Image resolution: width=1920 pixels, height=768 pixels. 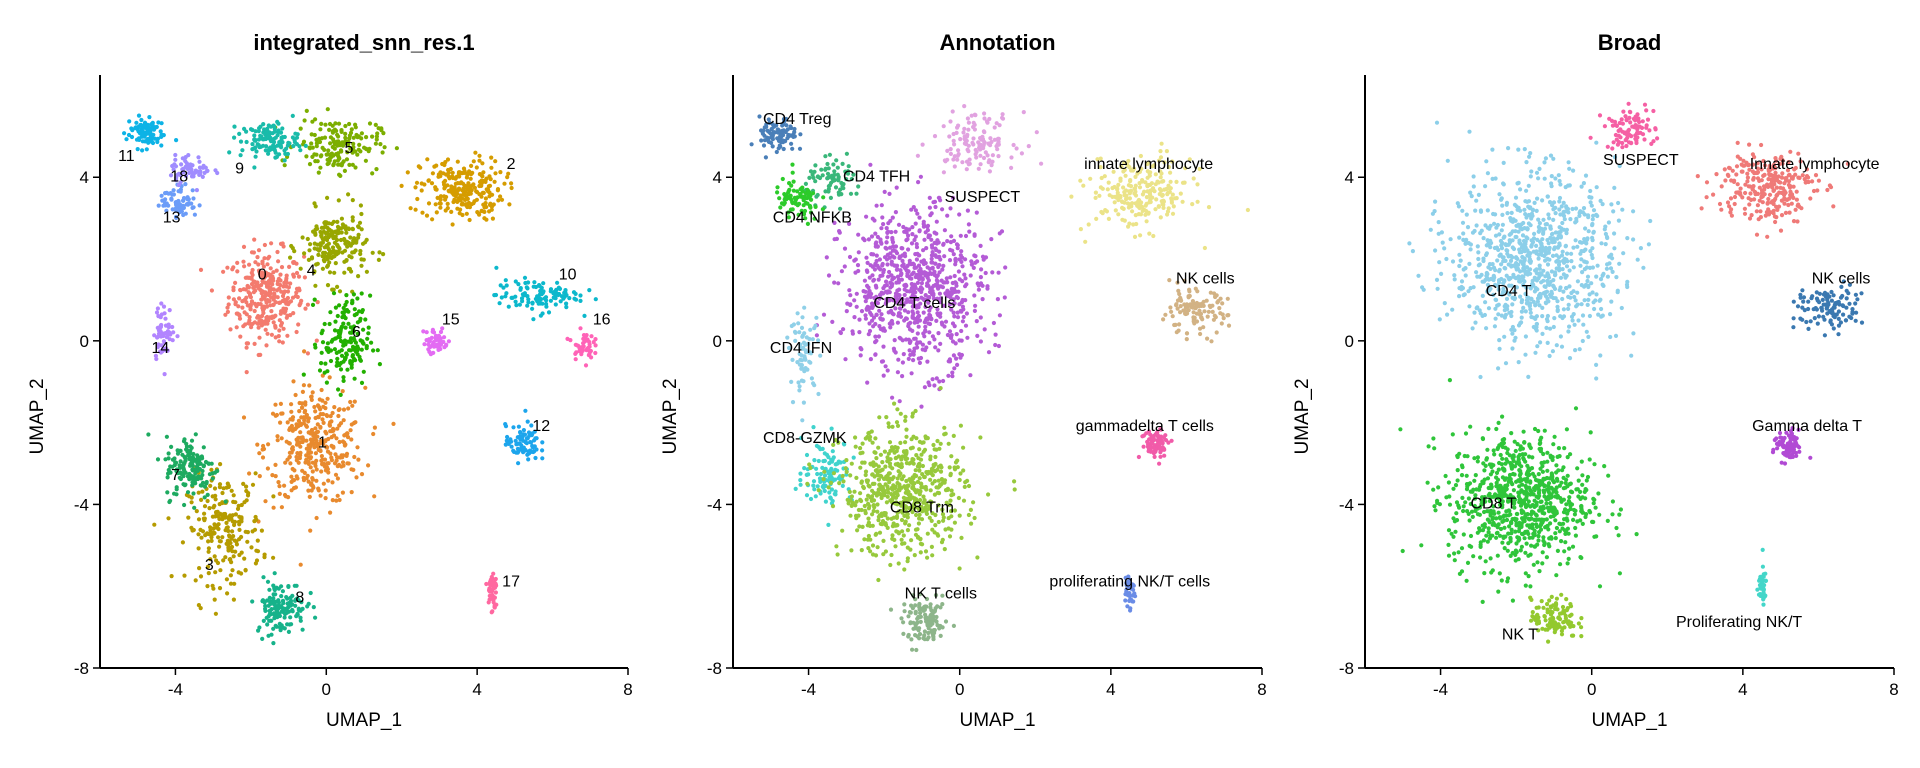 What do you see at coordinates (363, 42) in the screenshot?
I see `panel-title: integrated_snn_res.1` at bounding box center [363, 42].